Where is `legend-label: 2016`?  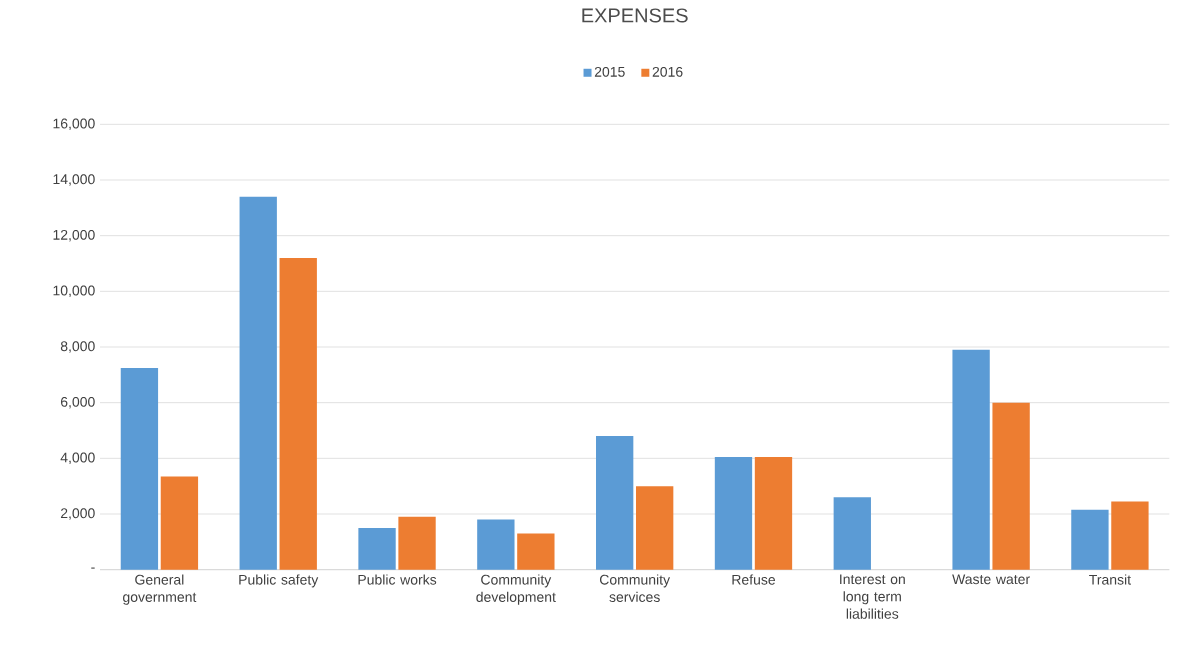 legend-label: 2016 is located at coordinates (667, 71).